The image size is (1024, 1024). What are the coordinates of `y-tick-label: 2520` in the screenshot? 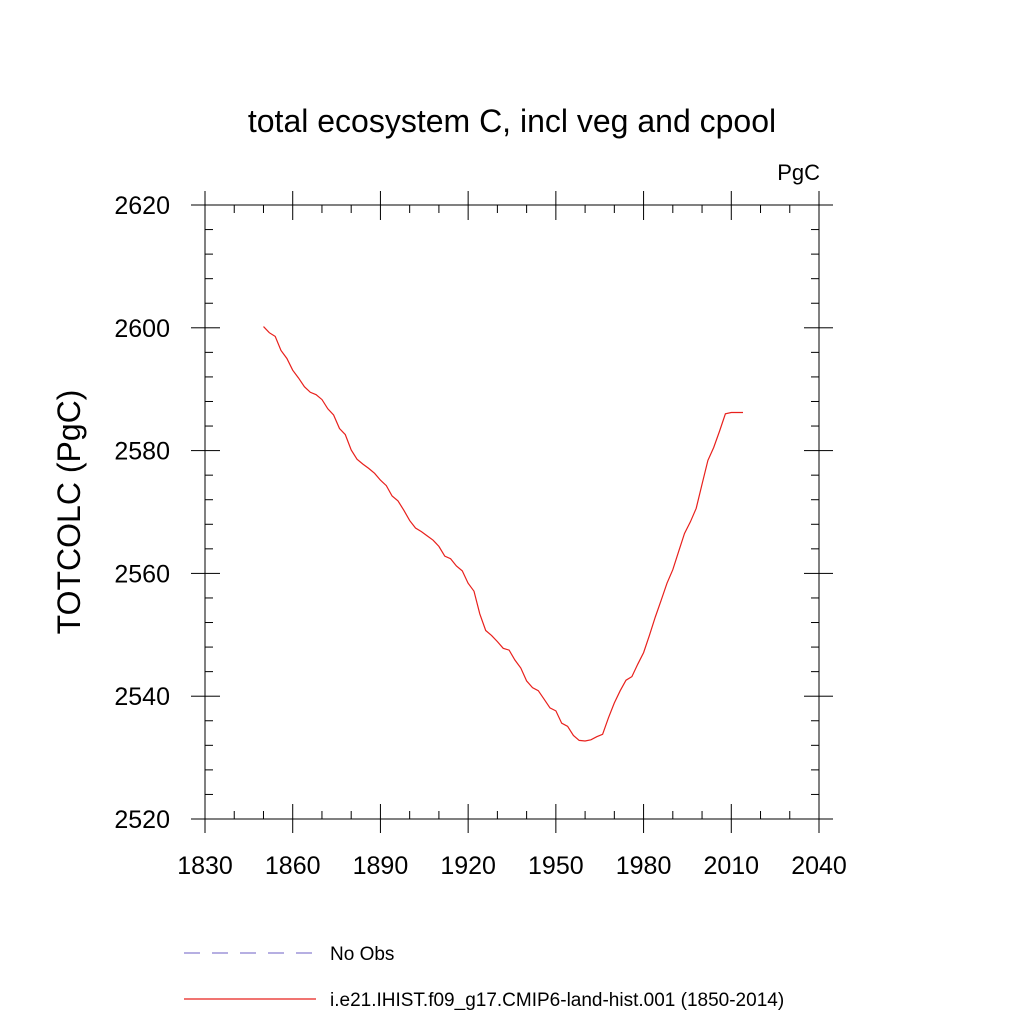 It's located at (142, 820).